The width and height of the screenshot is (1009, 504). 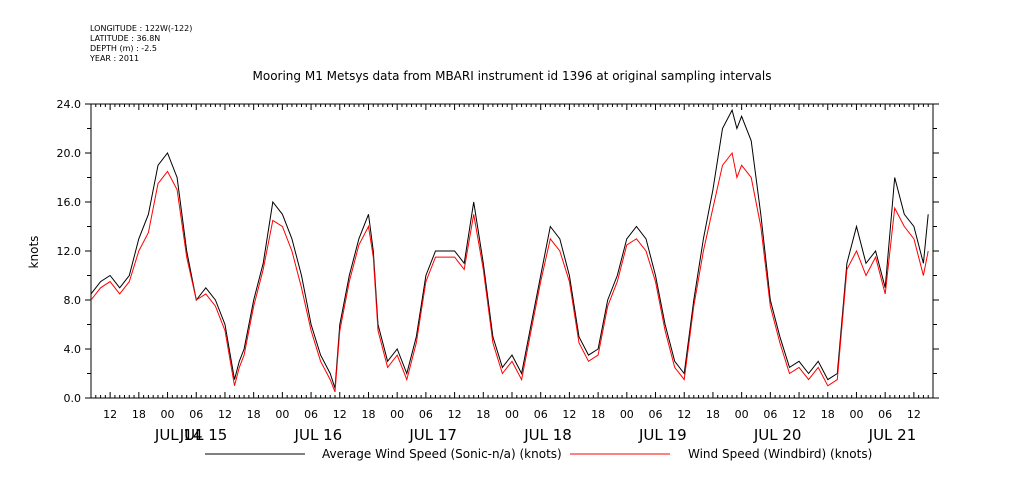 I want to click on day-label: JUL 17, so click(x=432, y=435).